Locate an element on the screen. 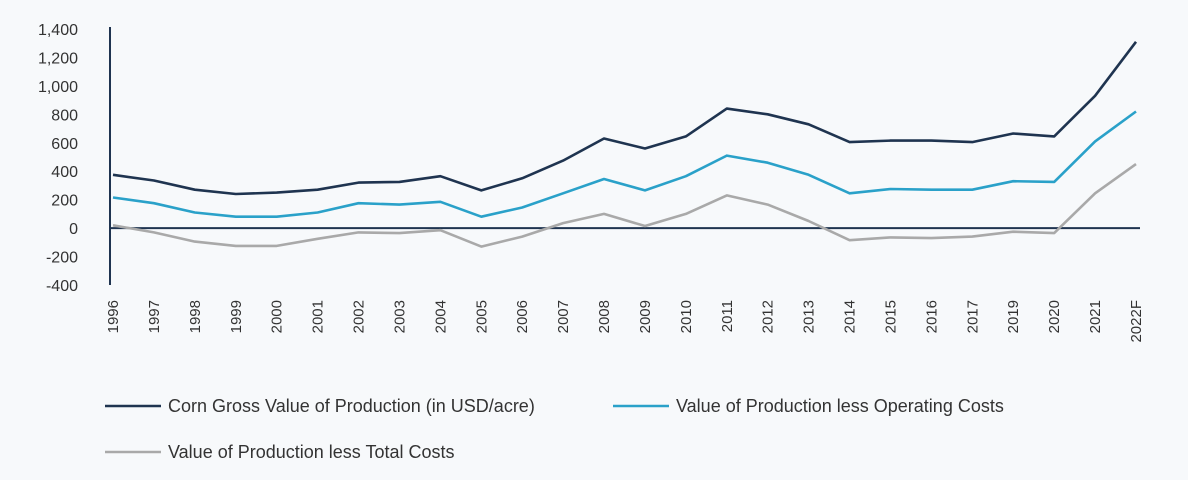 The height and width of the screenshot is (480, 1188). y-tick-label: 1,000 is located at coordinates (58, 87).